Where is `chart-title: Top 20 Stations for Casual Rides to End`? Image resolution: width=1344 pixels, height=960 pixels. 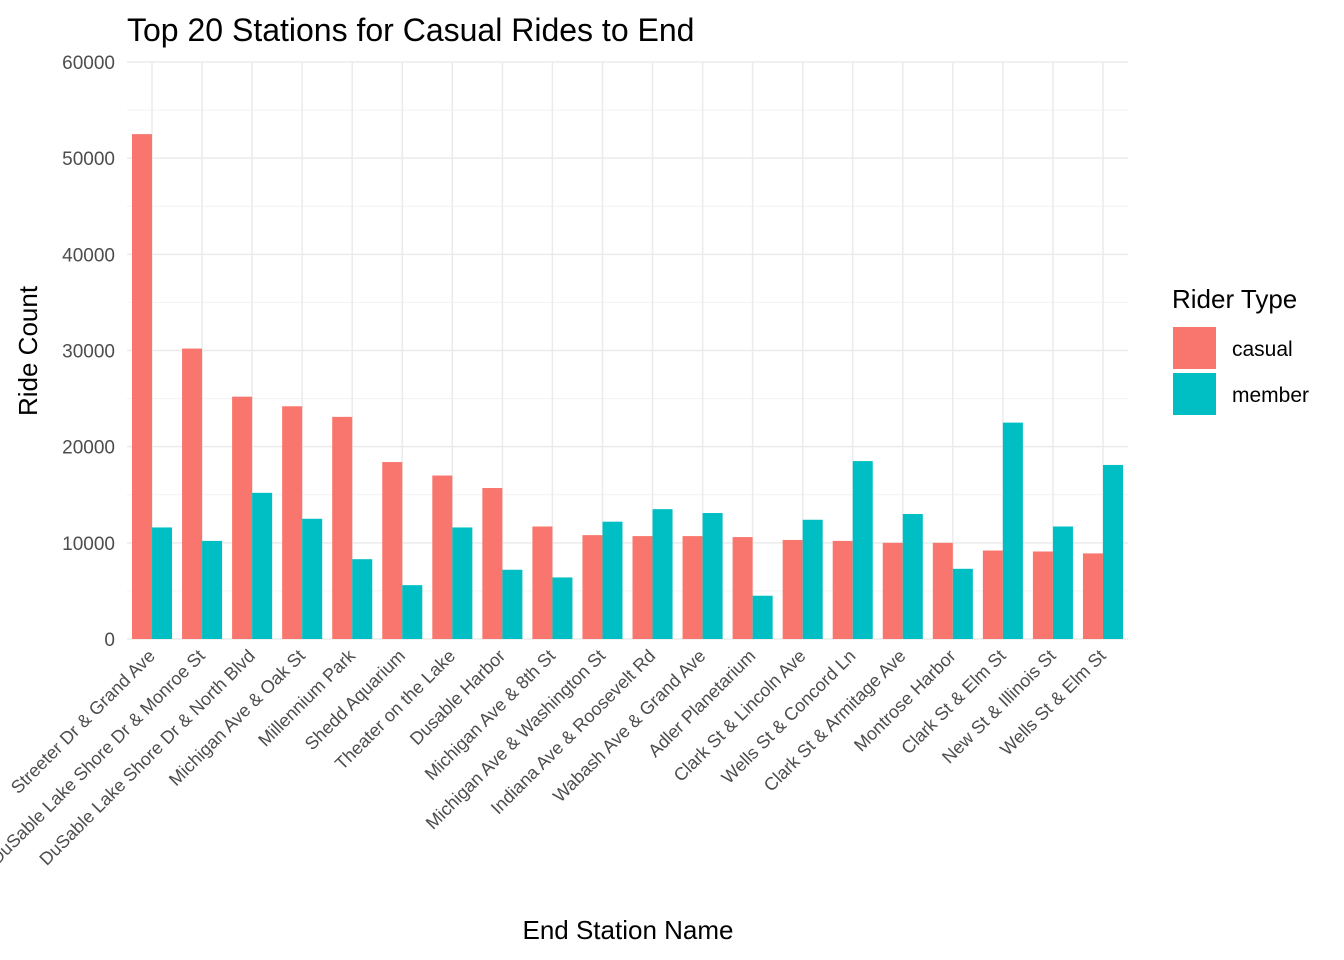
chart-title: Top 20 Stations for Casual Rides to End is located at coordinates (410, 30).